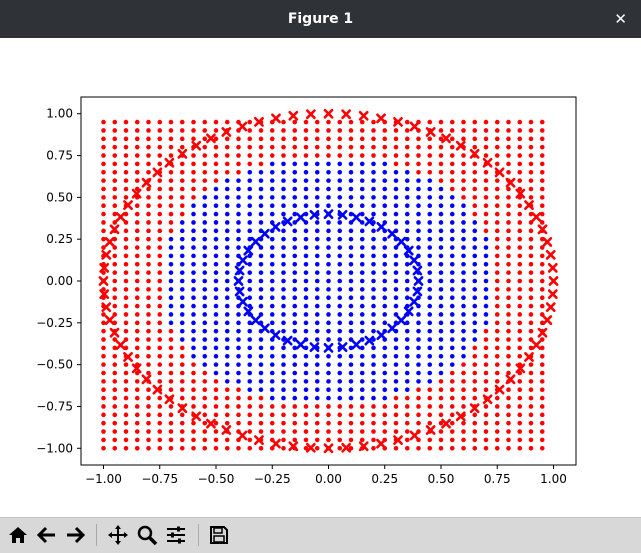 The image size is (641, 553). I want to click on x-tick-label: 1.00, so click(553, 479).